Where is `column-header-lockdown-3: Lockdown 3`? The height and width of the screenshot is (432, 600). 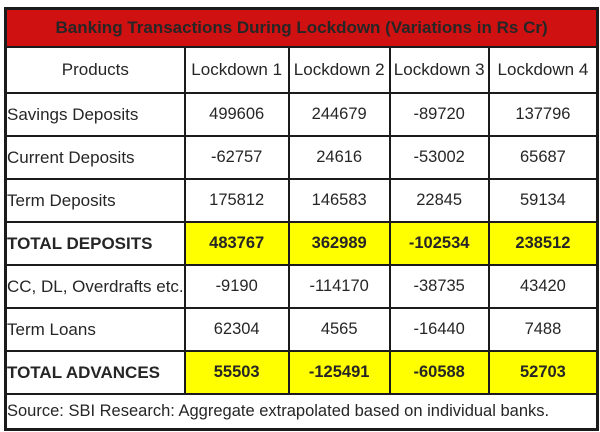
column-header-lockdown-3: Lockdown 3 is located at coordinates (439, 70).